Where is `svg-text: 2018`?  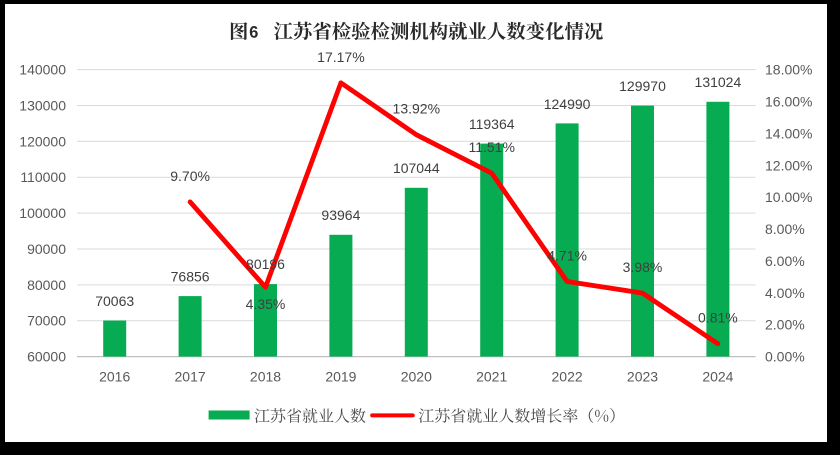
svg-text: 2018 is located at coordinates (265, 377).